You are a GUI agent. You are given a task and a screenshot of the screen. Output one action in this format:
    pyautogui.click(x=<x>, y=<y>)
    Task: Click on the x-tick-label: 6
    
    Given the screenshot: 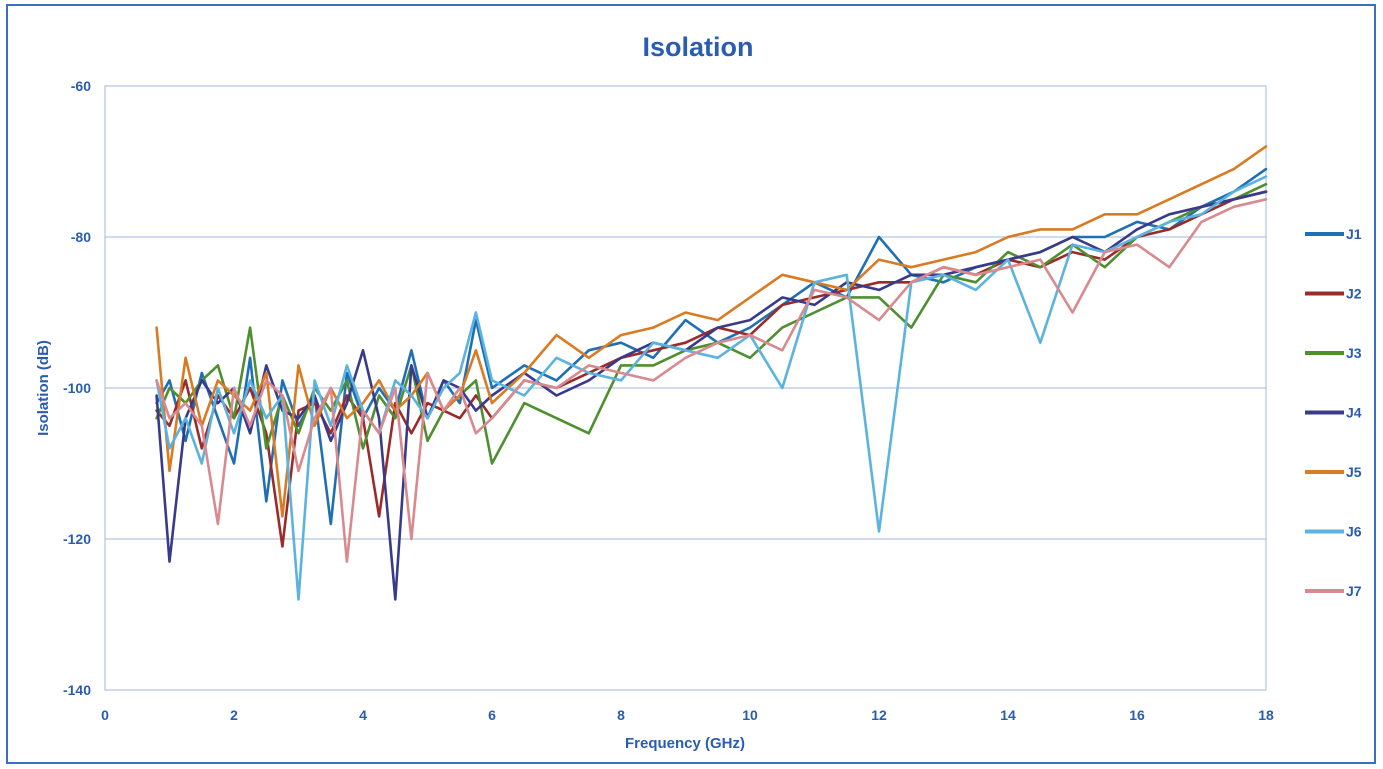 What is the action you would take?
    pyautogui.click(x=492, y=715)
    